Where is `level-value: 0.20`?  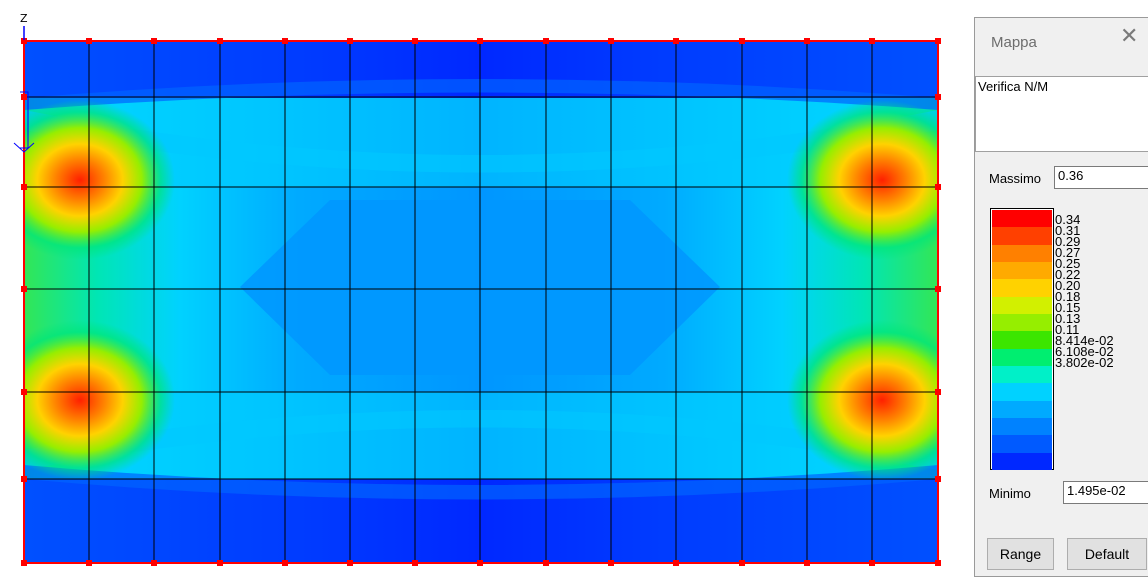
level-value: 0.20 is located at coordinates (1068, 285).